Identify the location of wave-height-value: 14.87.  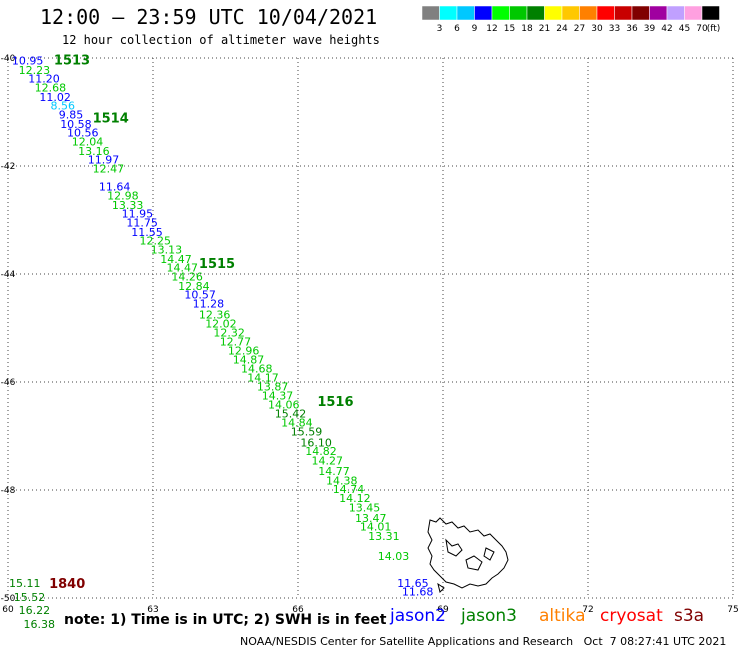
(249, 359).